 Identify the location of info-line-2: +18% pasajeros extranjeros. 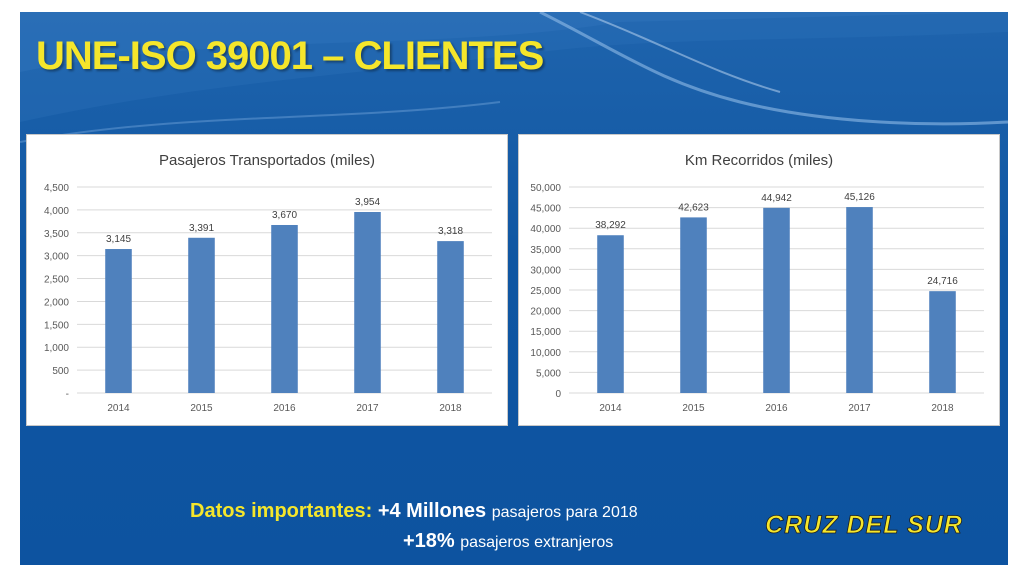
(508, 541).